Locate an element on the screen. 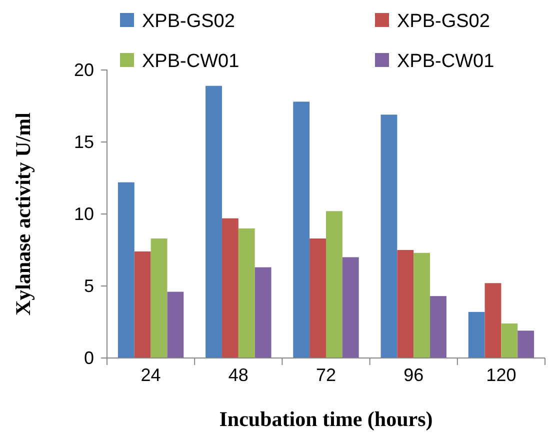 The width and height of the screenshot is (553, 438). x-tick-label: 24 is located at coordinates (150, 374).